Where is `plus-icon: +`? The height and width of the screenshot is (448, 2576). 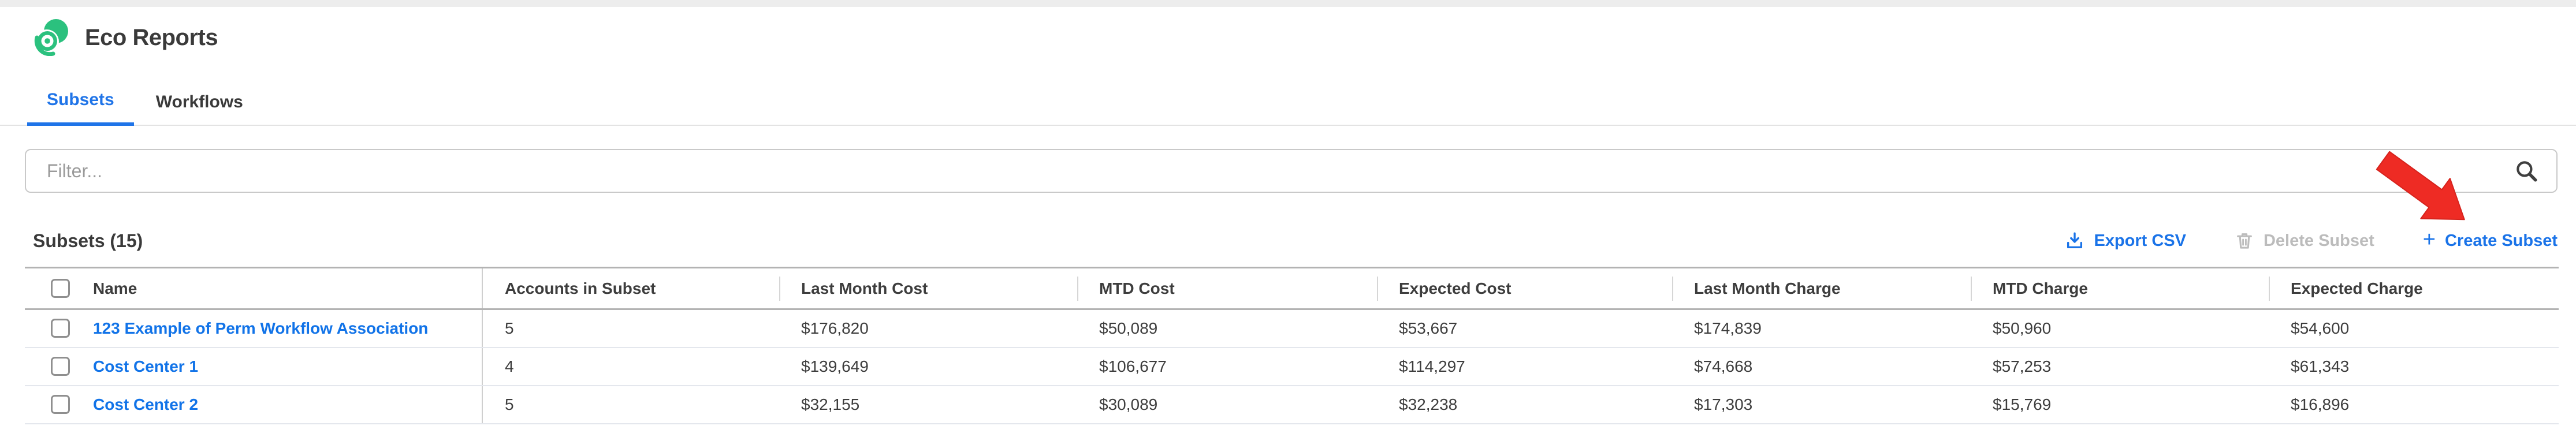
plus-icon: + is located at coordinates (2429, 239).